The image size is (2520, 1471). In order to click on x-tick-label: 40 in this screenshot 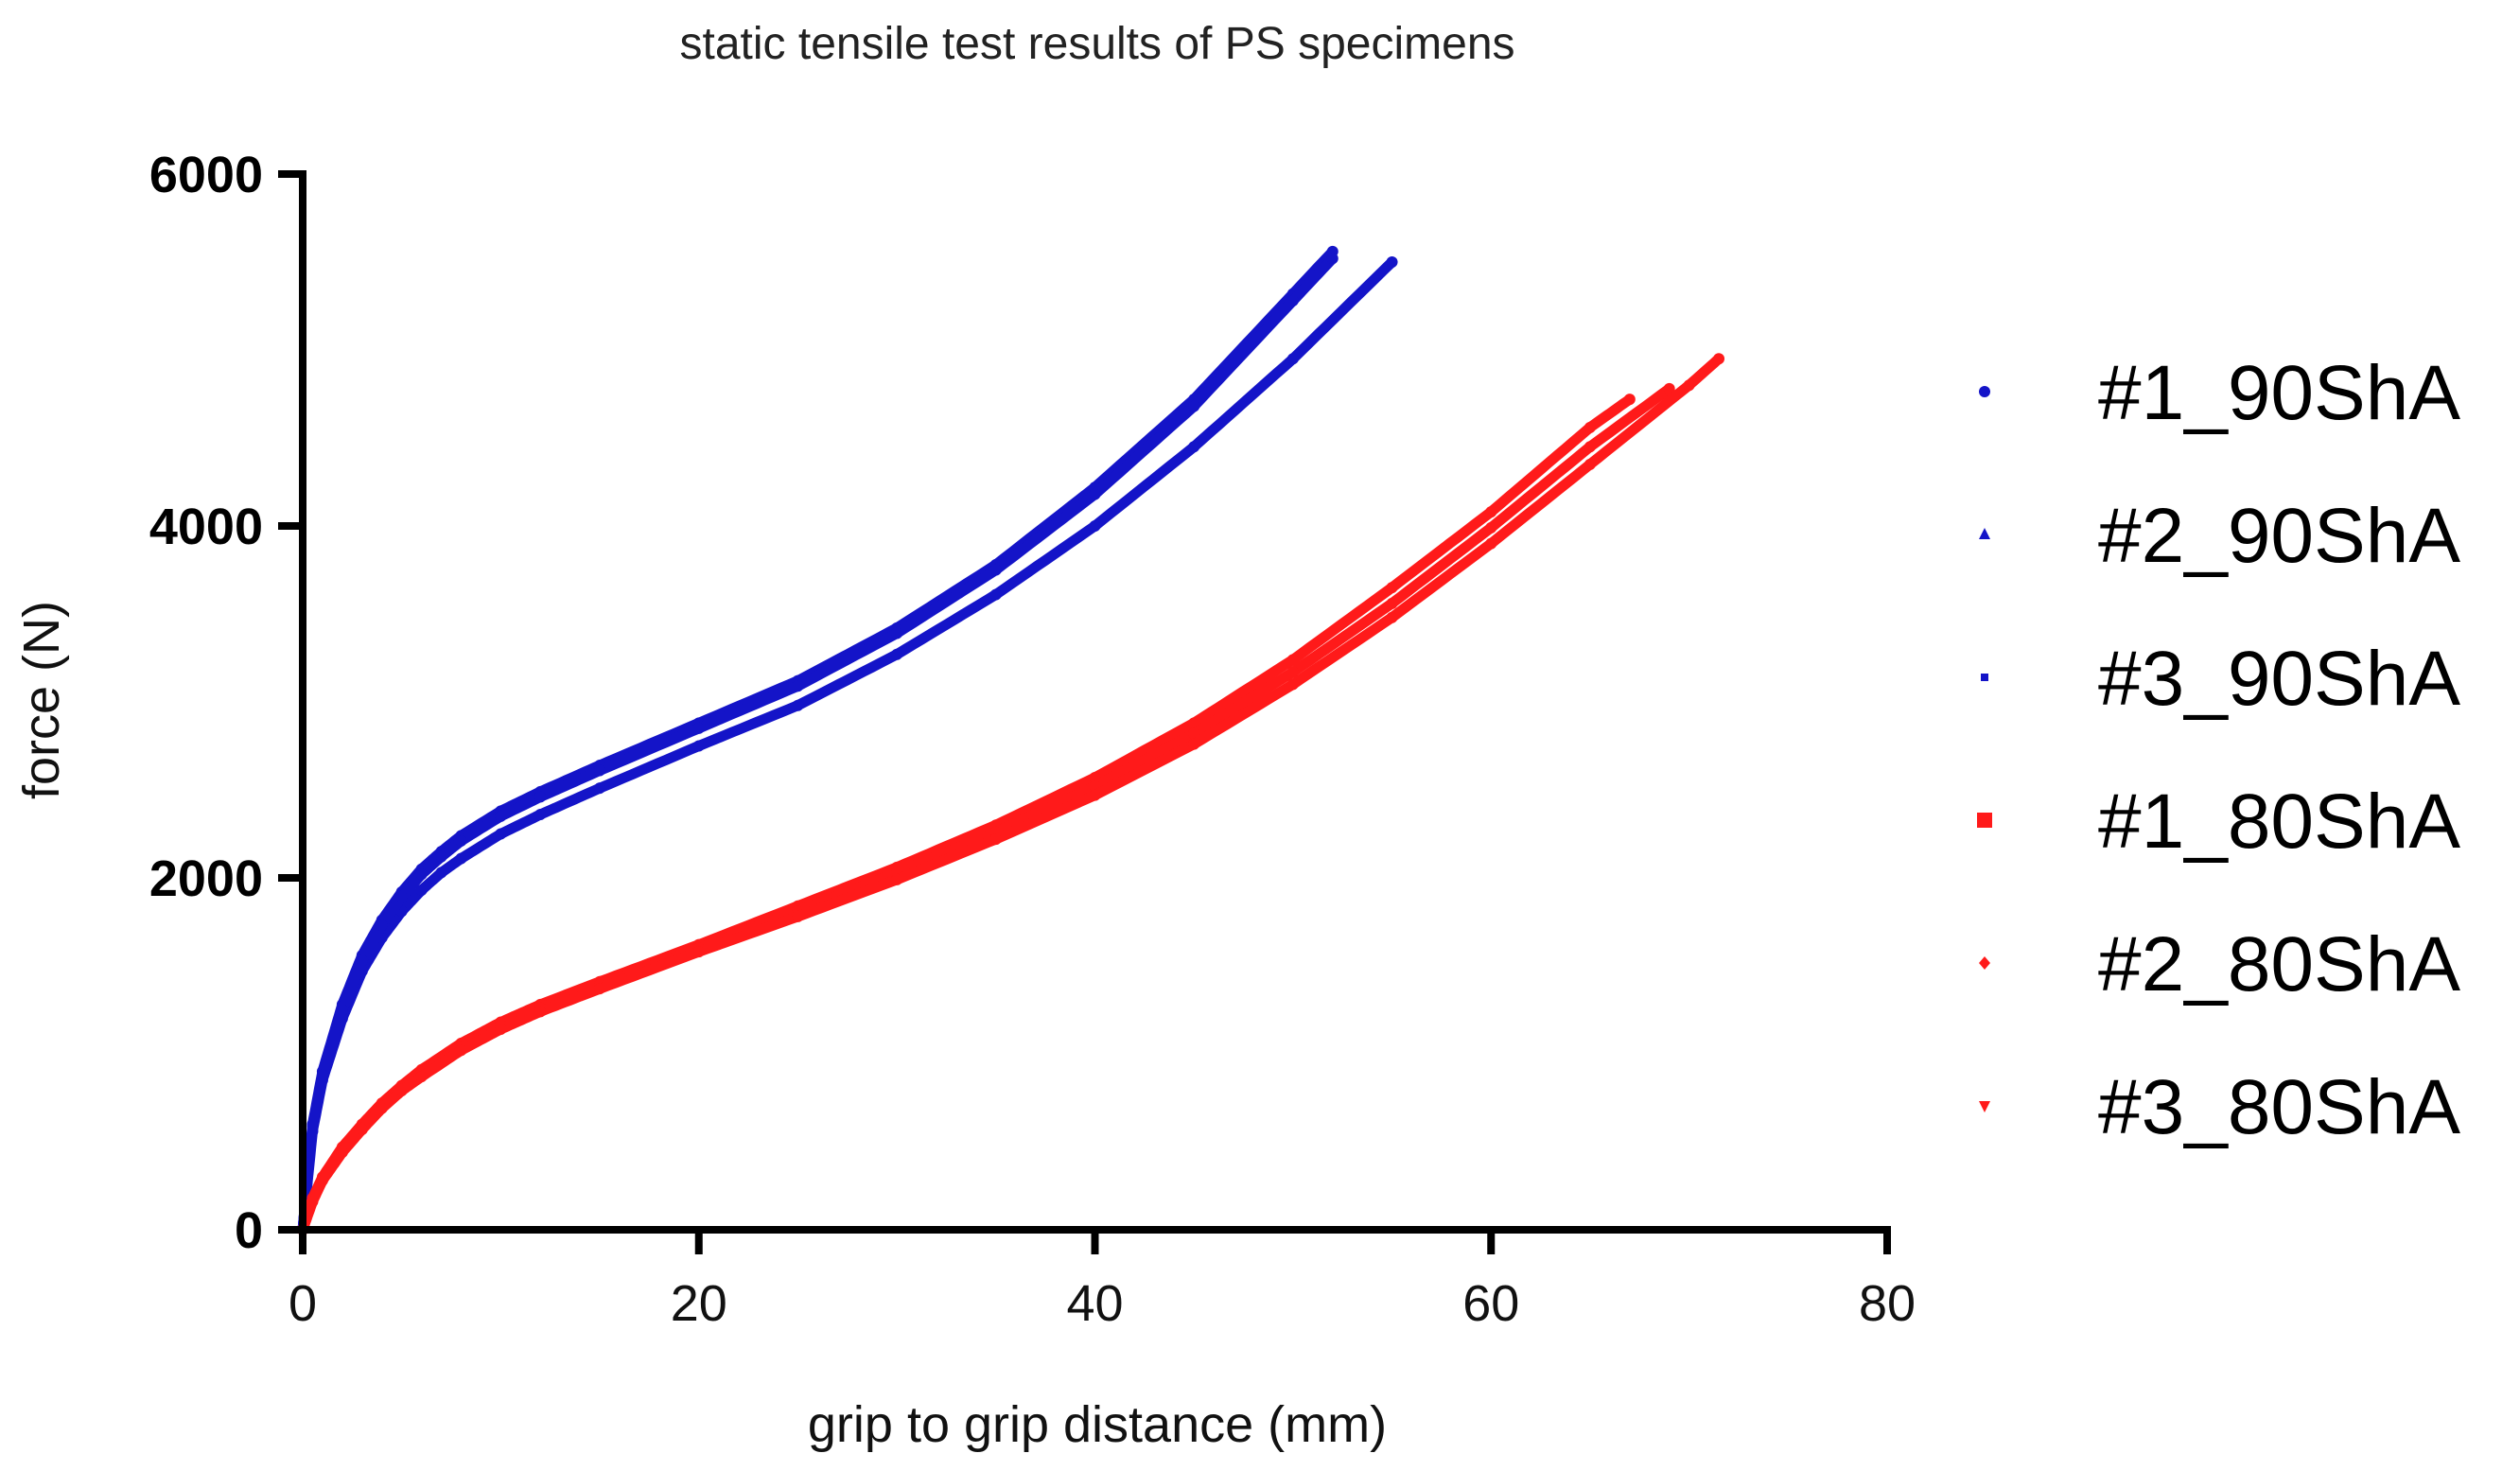, I will do `click(1094, 1304)`.